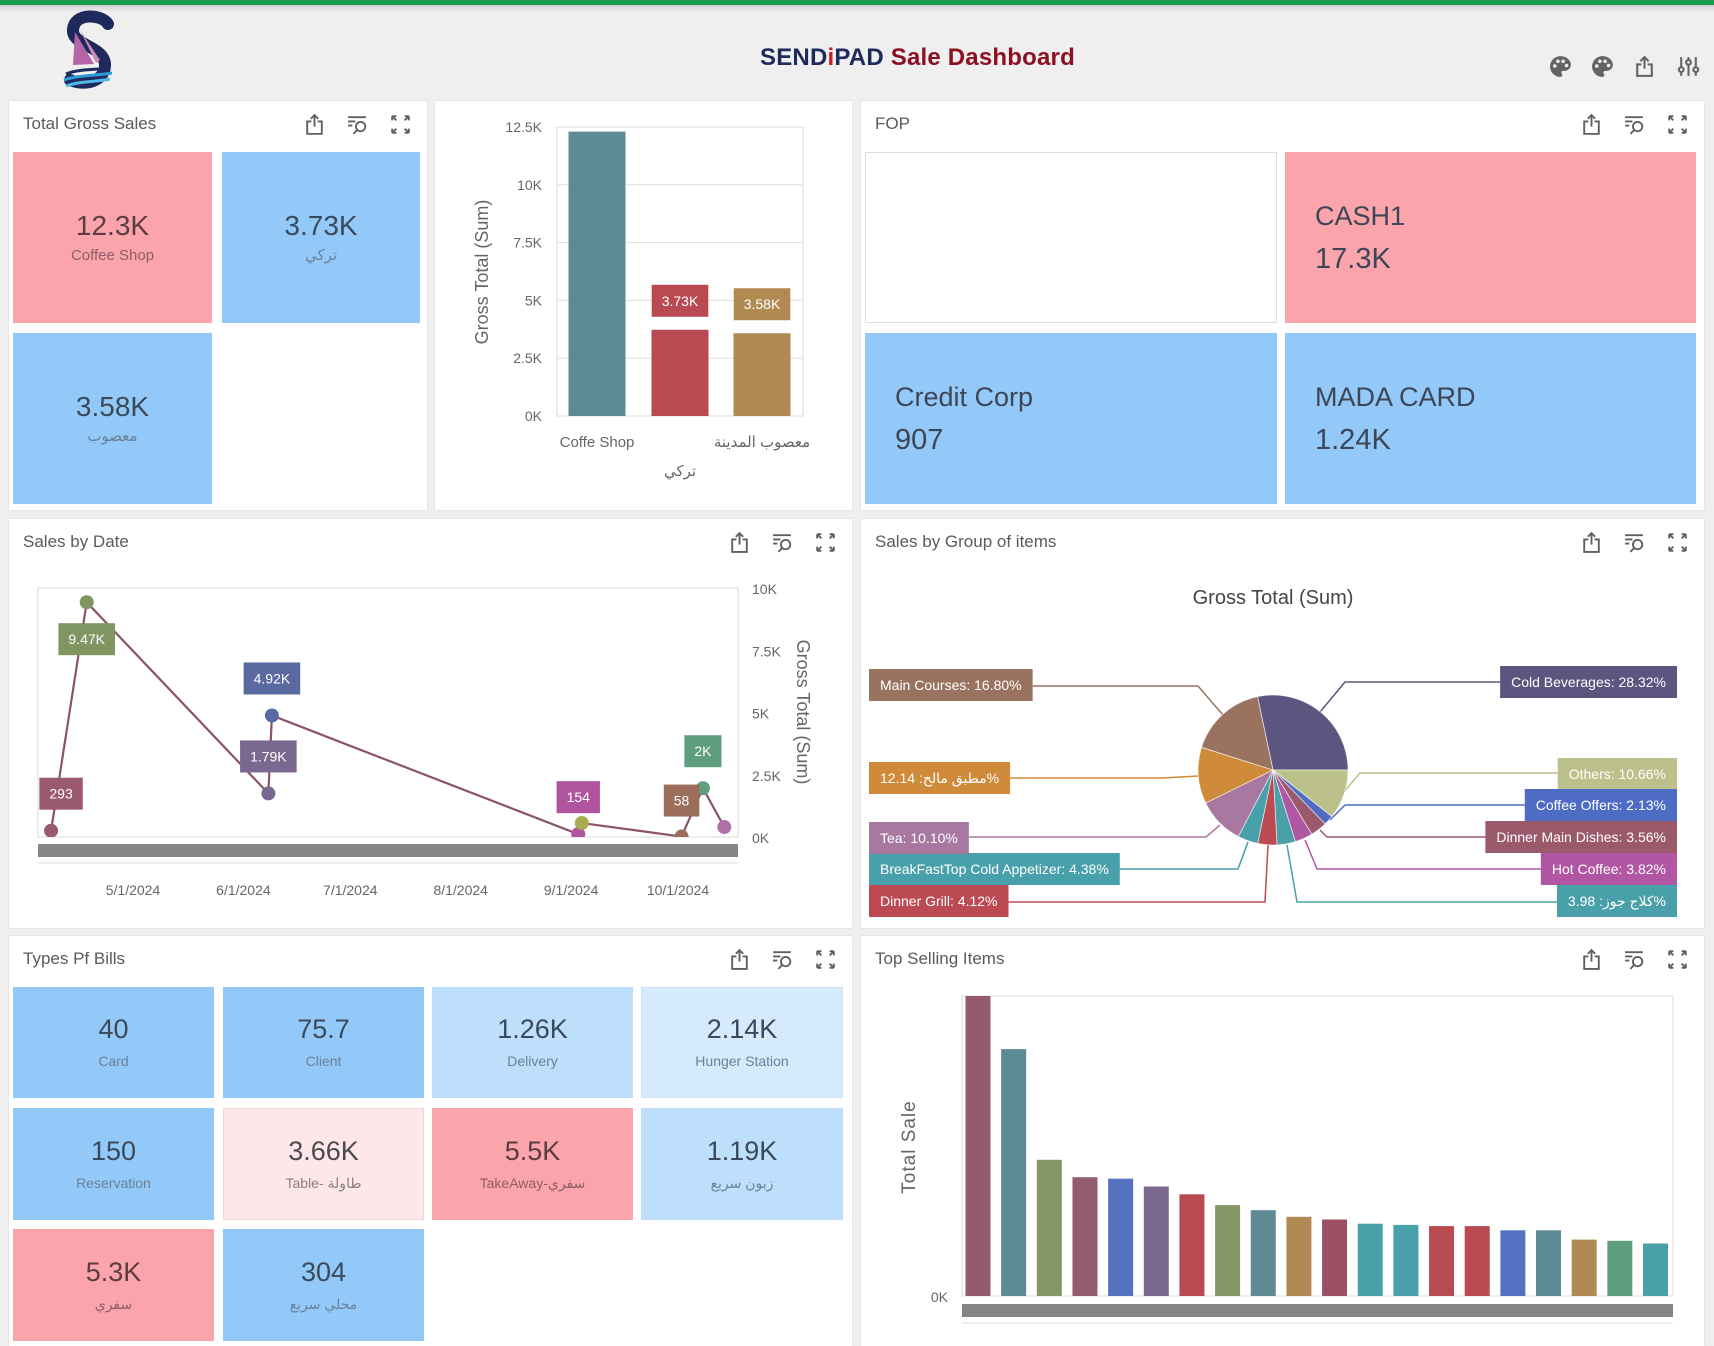 The image size is (1714, 1346). Describe the element at coordinates (1353, 258) in the screenshot. I see `fop-value: 17.3K` at that location.